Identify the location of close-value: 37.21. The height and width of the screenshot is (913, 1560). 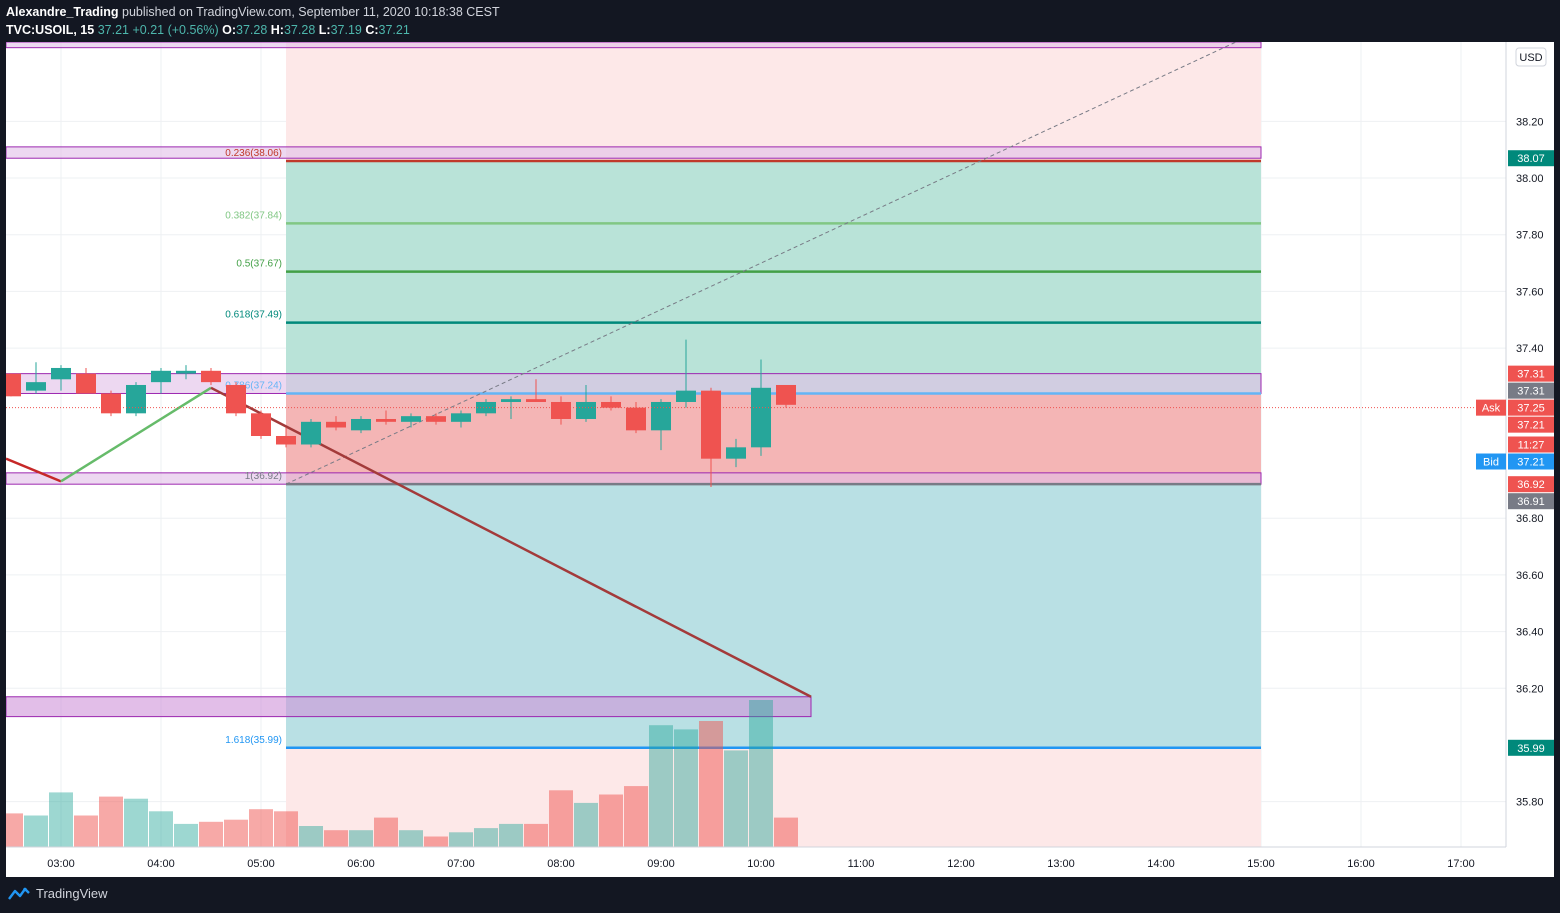
(394, 30).